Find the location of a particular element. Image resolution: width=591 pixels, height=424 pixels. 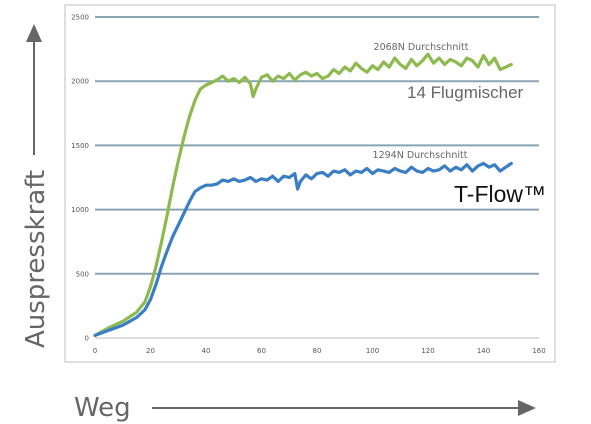

x-axis-arrow-head is located at coordinates (527, 408).